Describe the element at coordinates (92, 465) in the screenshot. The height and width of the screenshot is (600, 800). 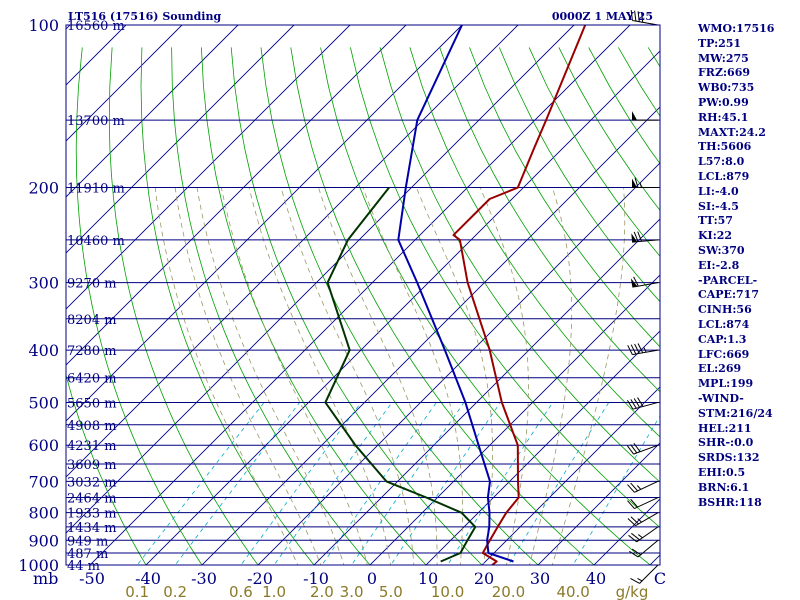
I see `height-label: 3609 m` at that location.